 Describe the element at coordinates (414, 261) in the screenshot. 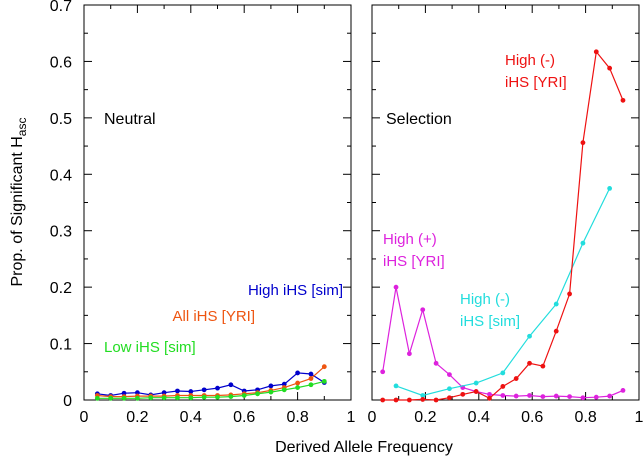

I see `legend-label-high-plus-ihs-yri-line-2: iHS [YRI]` at that location.